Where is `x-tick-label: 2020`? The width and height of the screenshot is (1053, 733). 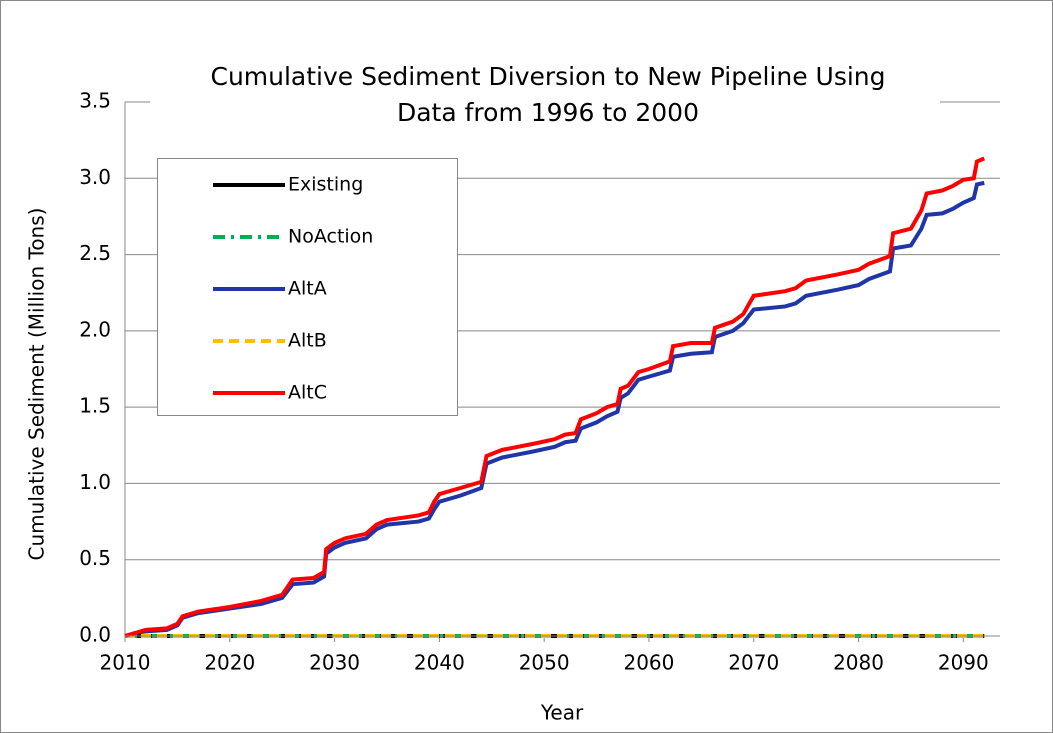 x-tick-label: 2020 is located at coordinates (229, 663).